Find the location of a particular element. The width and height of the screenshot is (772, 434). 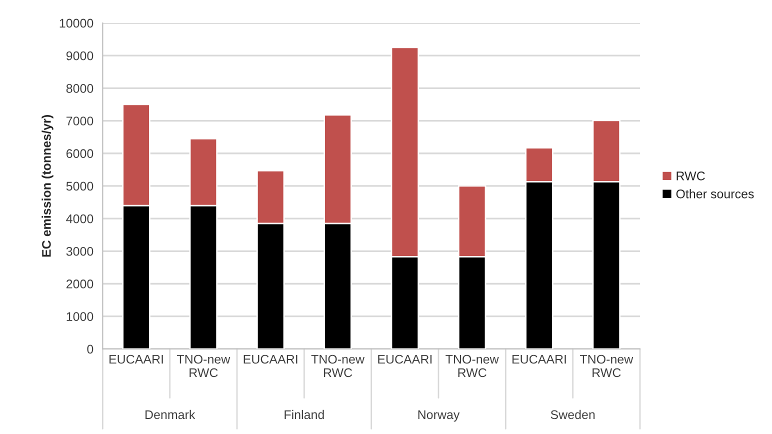

text: Finland is located at coordinates (304, 415).